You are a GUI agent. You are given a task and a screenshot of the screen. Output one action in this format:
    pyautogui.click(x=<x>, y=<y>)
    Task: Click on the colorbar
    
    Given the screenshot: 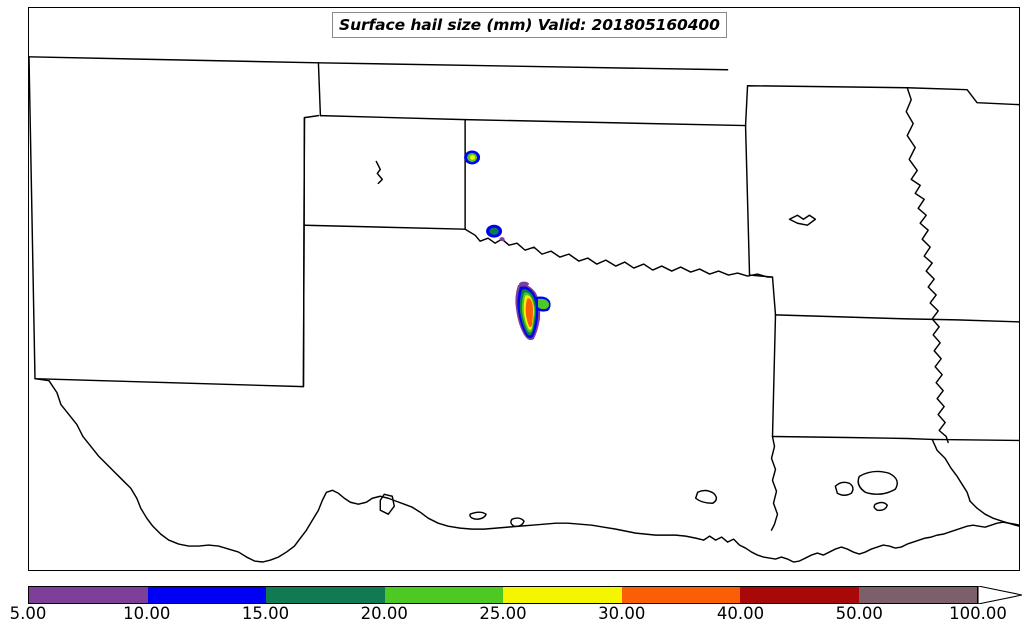 What is the action you would take?
    pyautogui.click(x=525, y=595)
    